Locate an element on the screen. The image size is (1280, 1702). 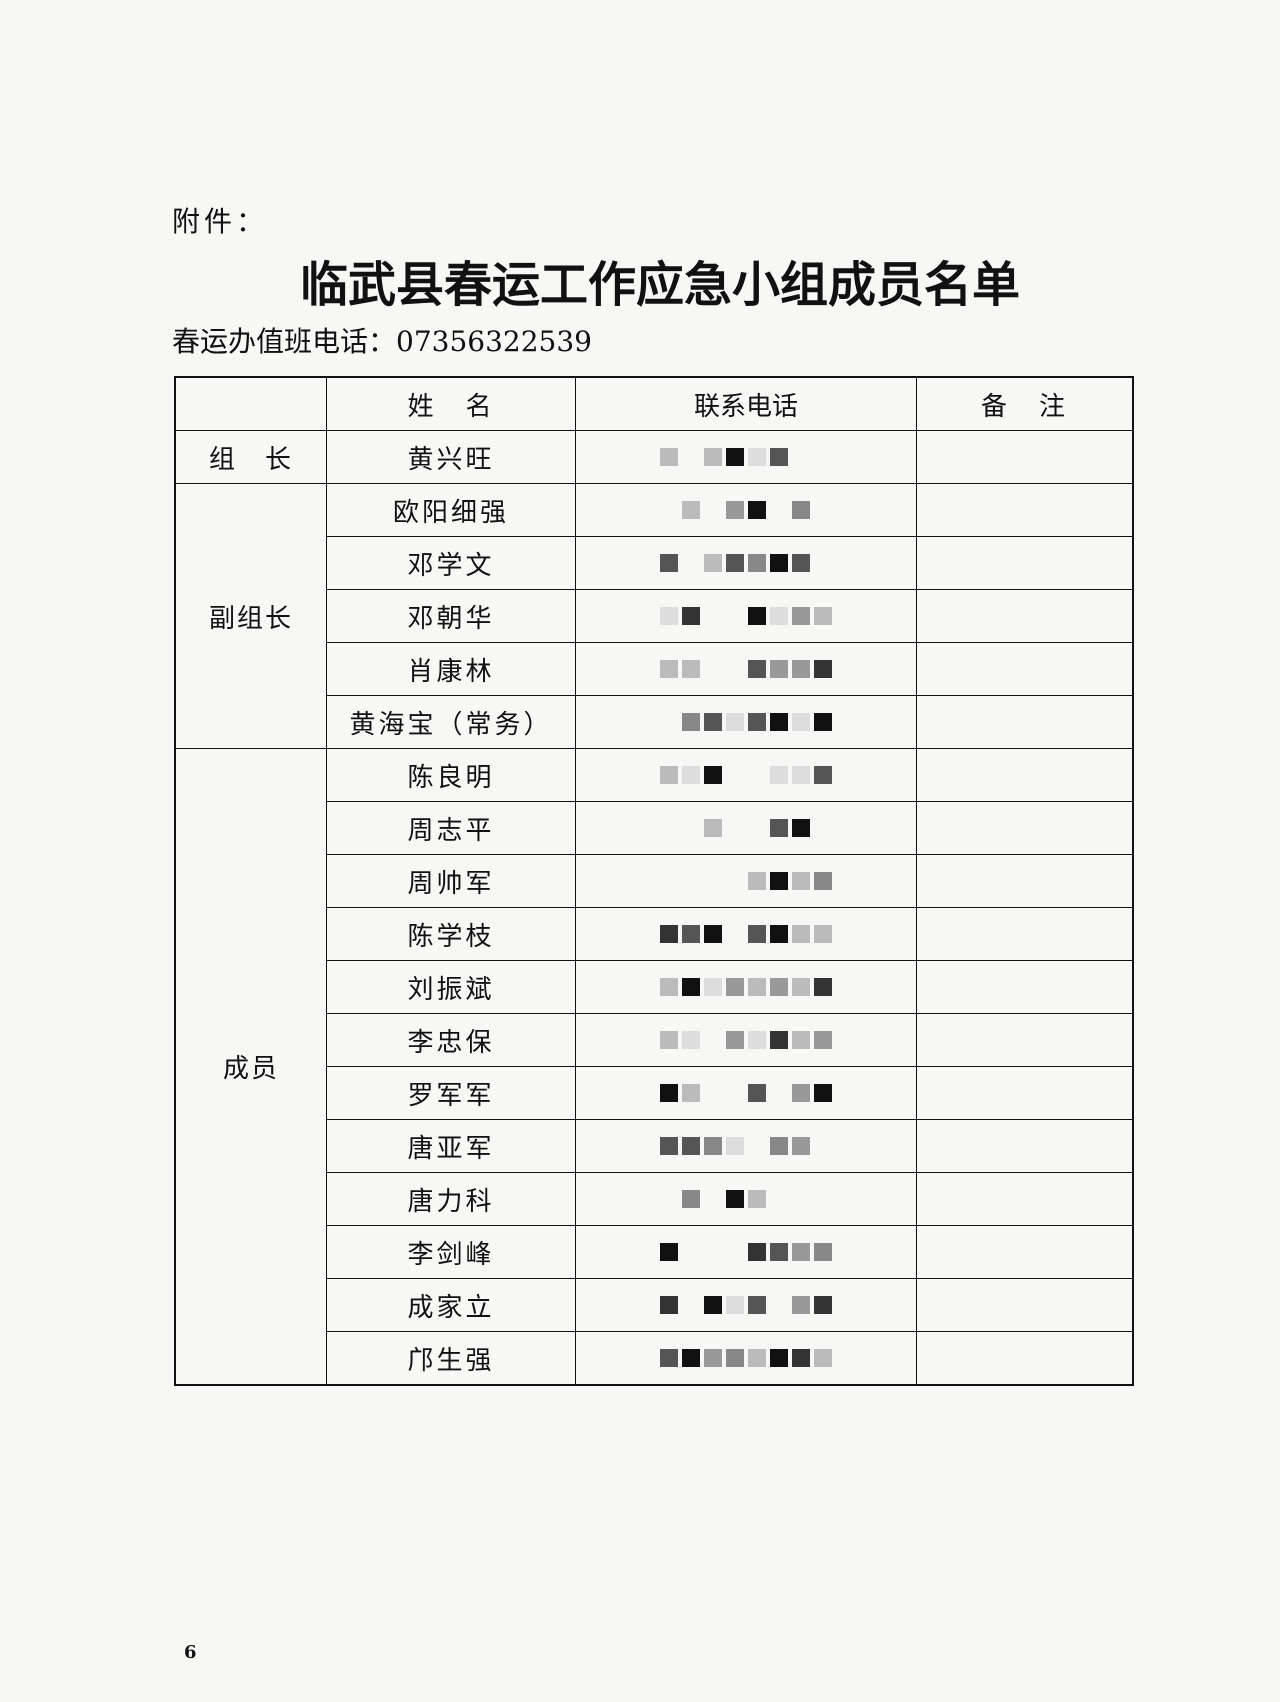
role-cell: 组 长 is located at coordinates (250, 457).